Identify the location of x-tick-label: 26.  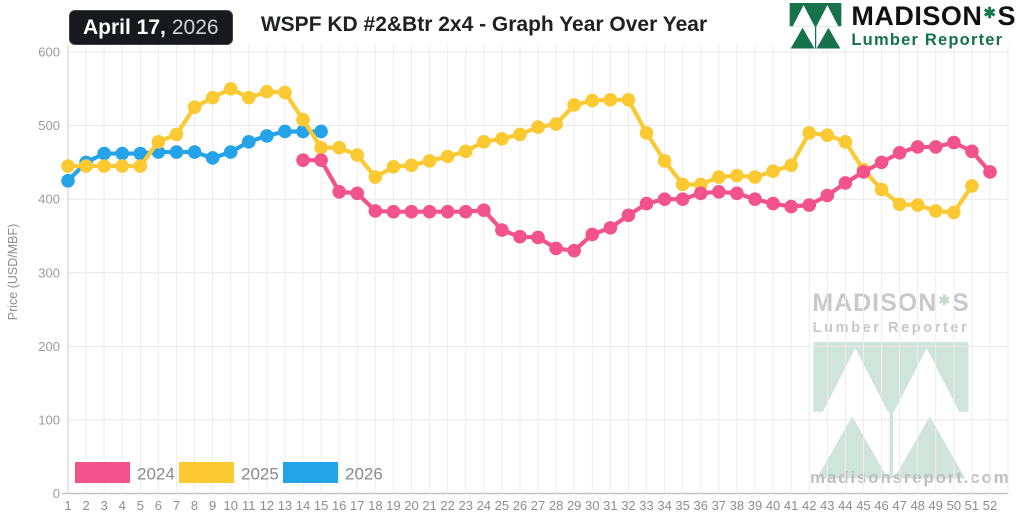
(520, 505).